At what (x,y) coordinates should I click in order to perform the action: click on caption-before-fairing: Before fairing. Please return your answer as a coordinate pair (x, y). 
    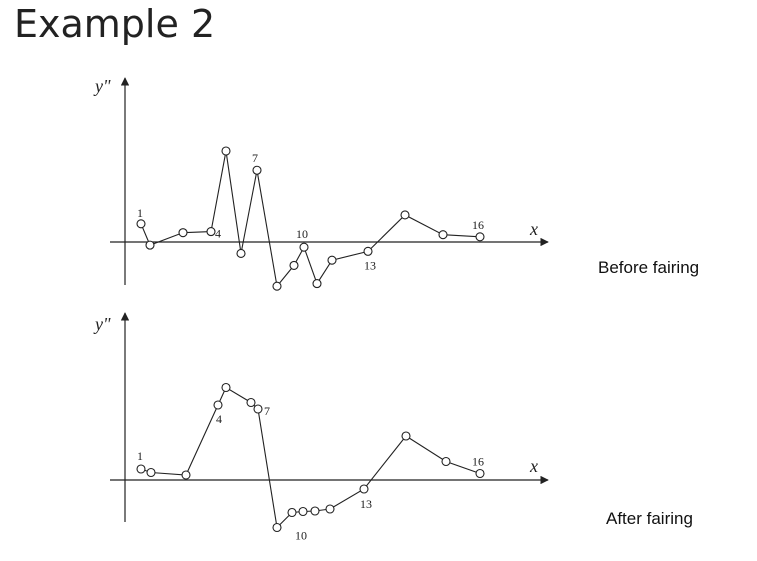
    Looking at the image, I should click on (649, 267).